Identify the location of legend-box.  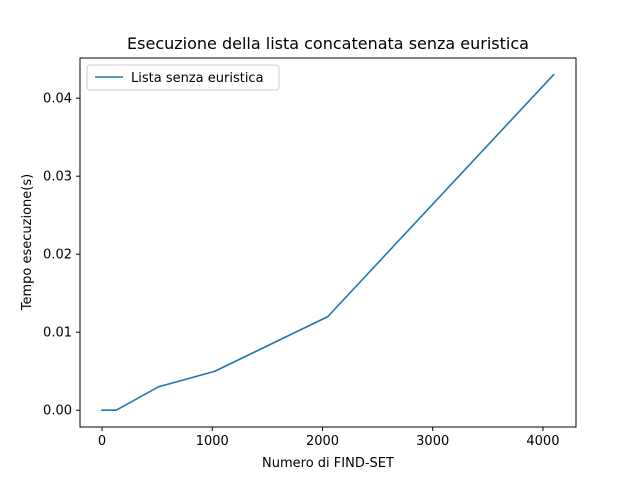
(183, 77).